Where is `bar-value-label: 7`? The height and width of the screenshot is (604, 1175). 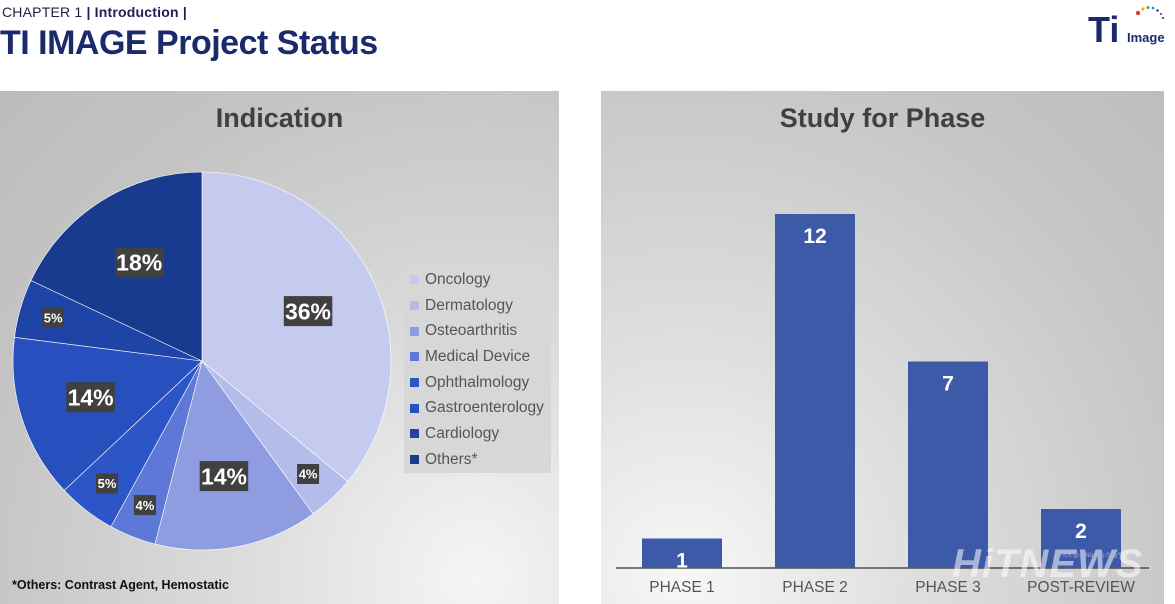
bar-value-label: 7 is located at coordinates (948, 384).